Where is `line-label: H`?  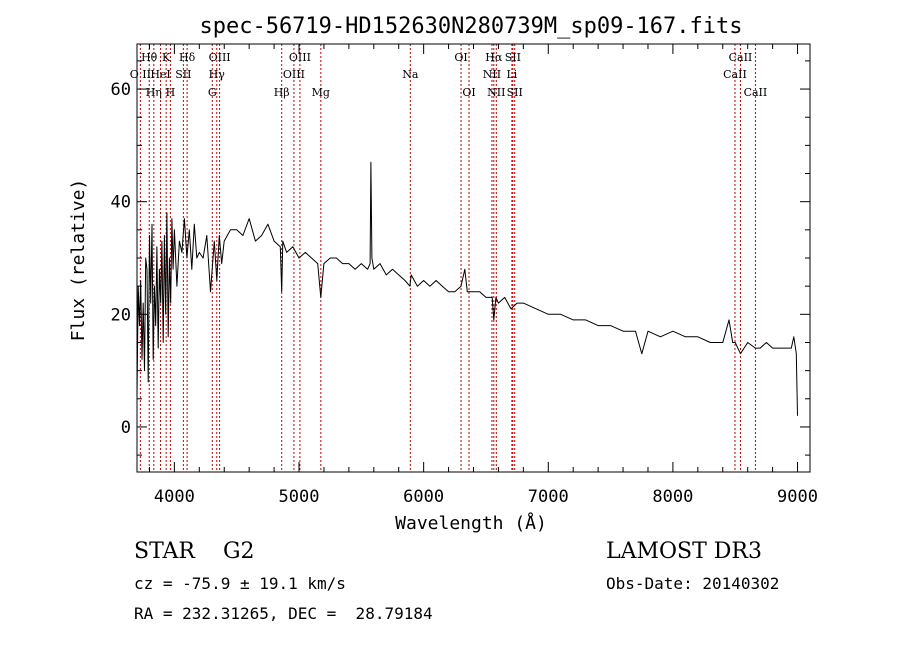
line-label: H is located at coordinates (171, 92).